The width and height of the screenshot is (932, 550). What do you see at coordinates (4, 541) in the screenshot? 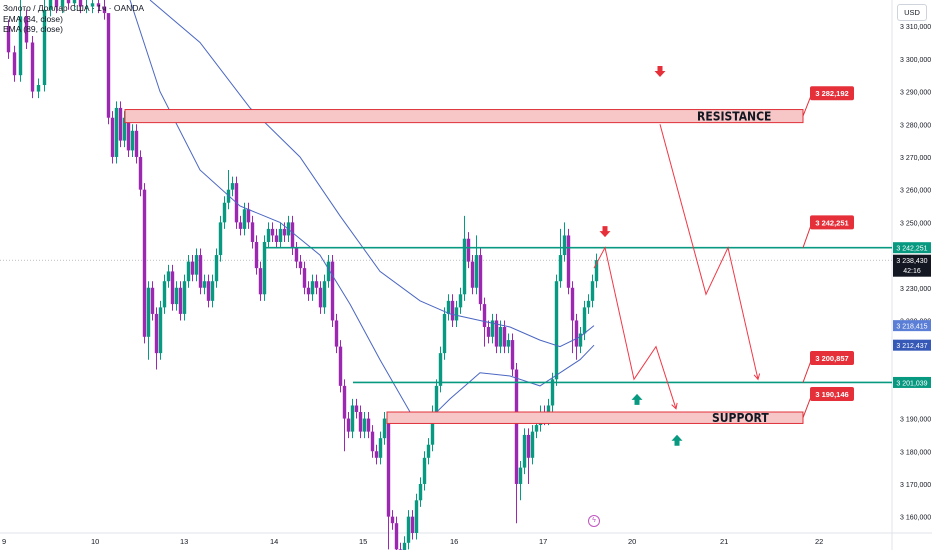
I see `time-tick-label: 9` at bounding box center [4, 541].